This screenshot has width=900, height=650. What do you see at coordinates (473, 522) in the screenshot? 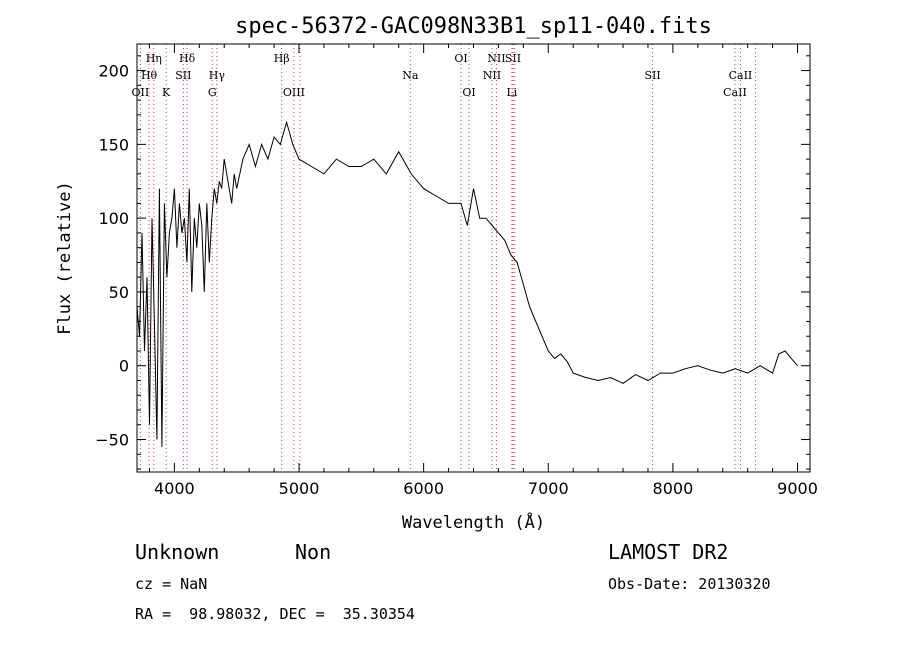
I see `x-axis-label: Wavelength (Å)` at bounding box center [473, 522].